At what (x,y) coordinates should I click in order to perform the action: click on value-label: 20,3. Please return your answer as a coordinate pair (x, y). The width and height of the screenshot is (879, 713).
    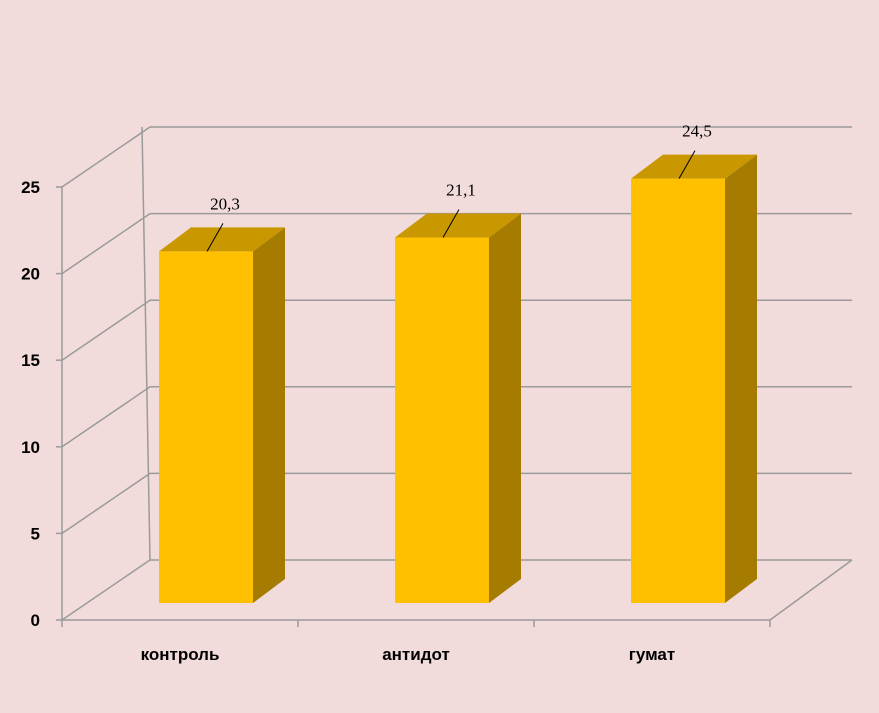
    Looking at the image, I should click on (225, 203).